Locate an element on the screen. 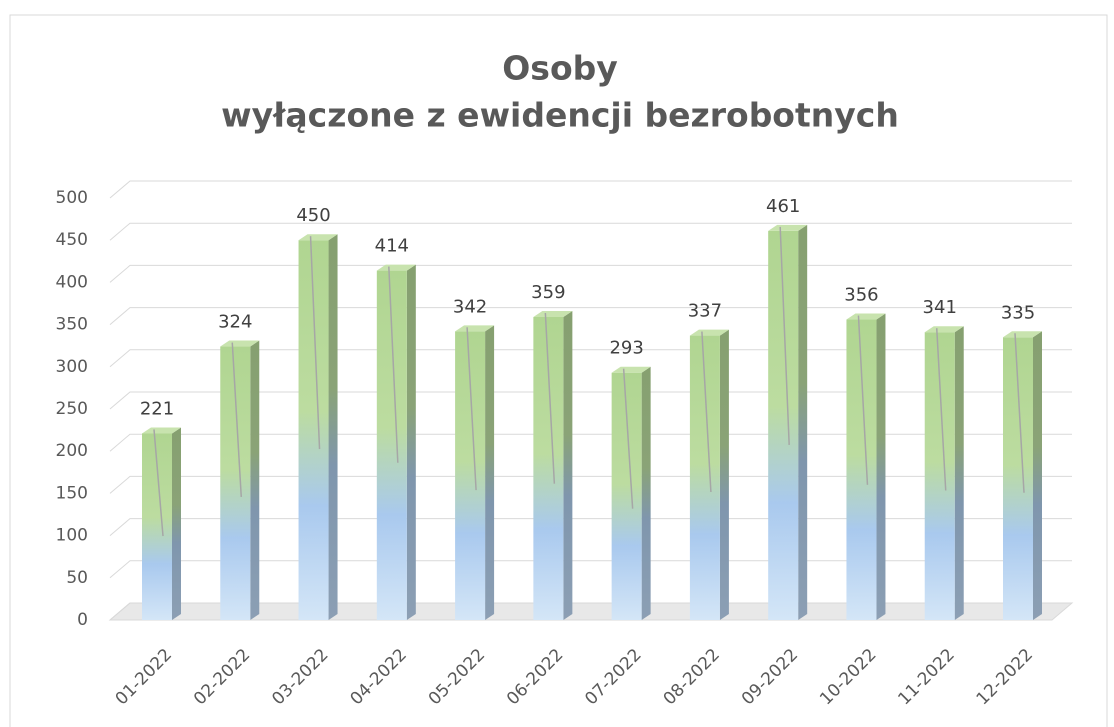 The height and width of the screenshot is (727, 1114). y-tick-label: 450 is located at coordinates (72, 240).